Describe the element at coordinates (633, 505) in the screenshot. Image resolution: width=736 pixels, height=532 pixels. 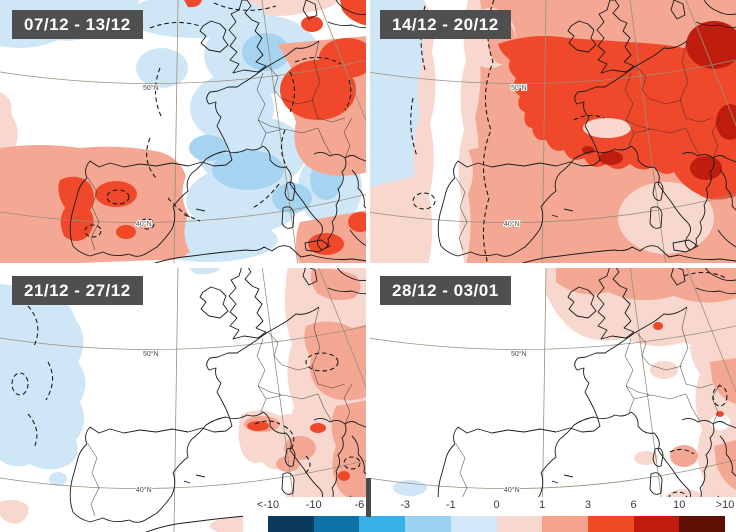
I see `colorbar-tick-label: 6` at that location.